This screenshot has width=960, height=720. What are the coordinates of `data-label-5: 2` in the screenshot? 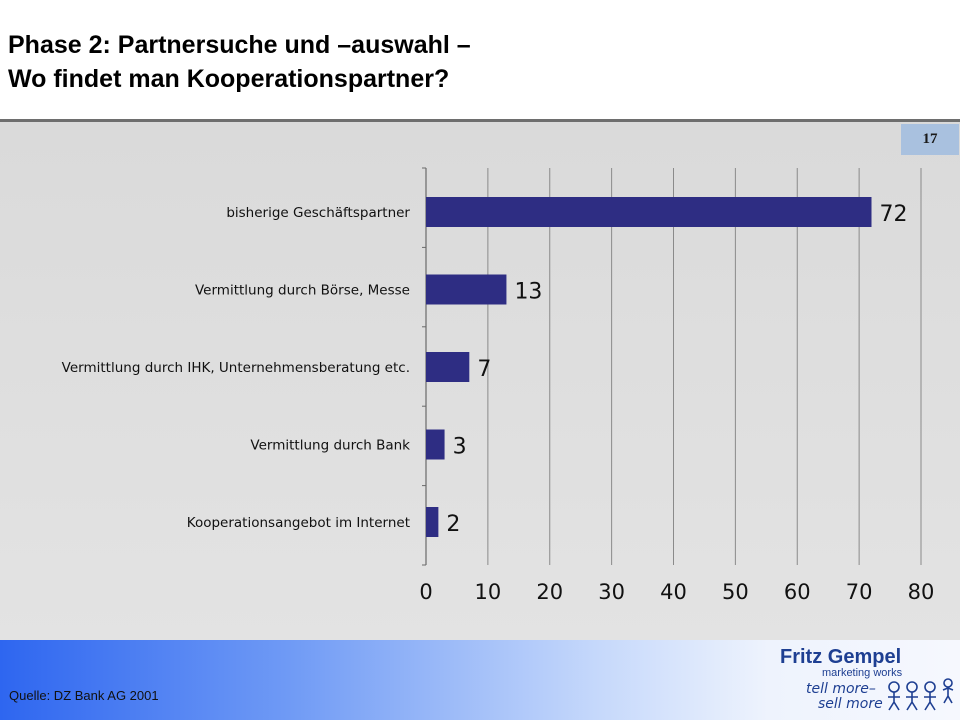 It's located at (453, 524).